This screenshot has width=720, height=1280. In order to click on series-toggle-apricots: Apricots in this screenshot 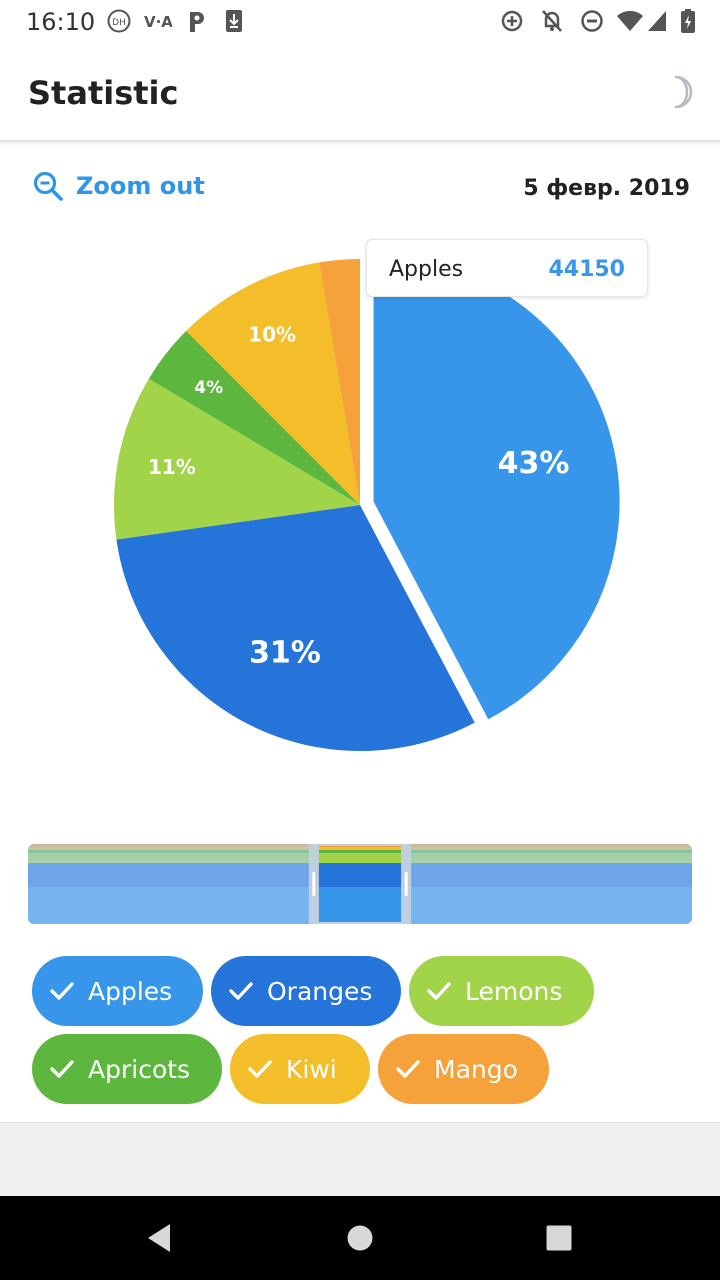, I will do `click(127, 1069)`.